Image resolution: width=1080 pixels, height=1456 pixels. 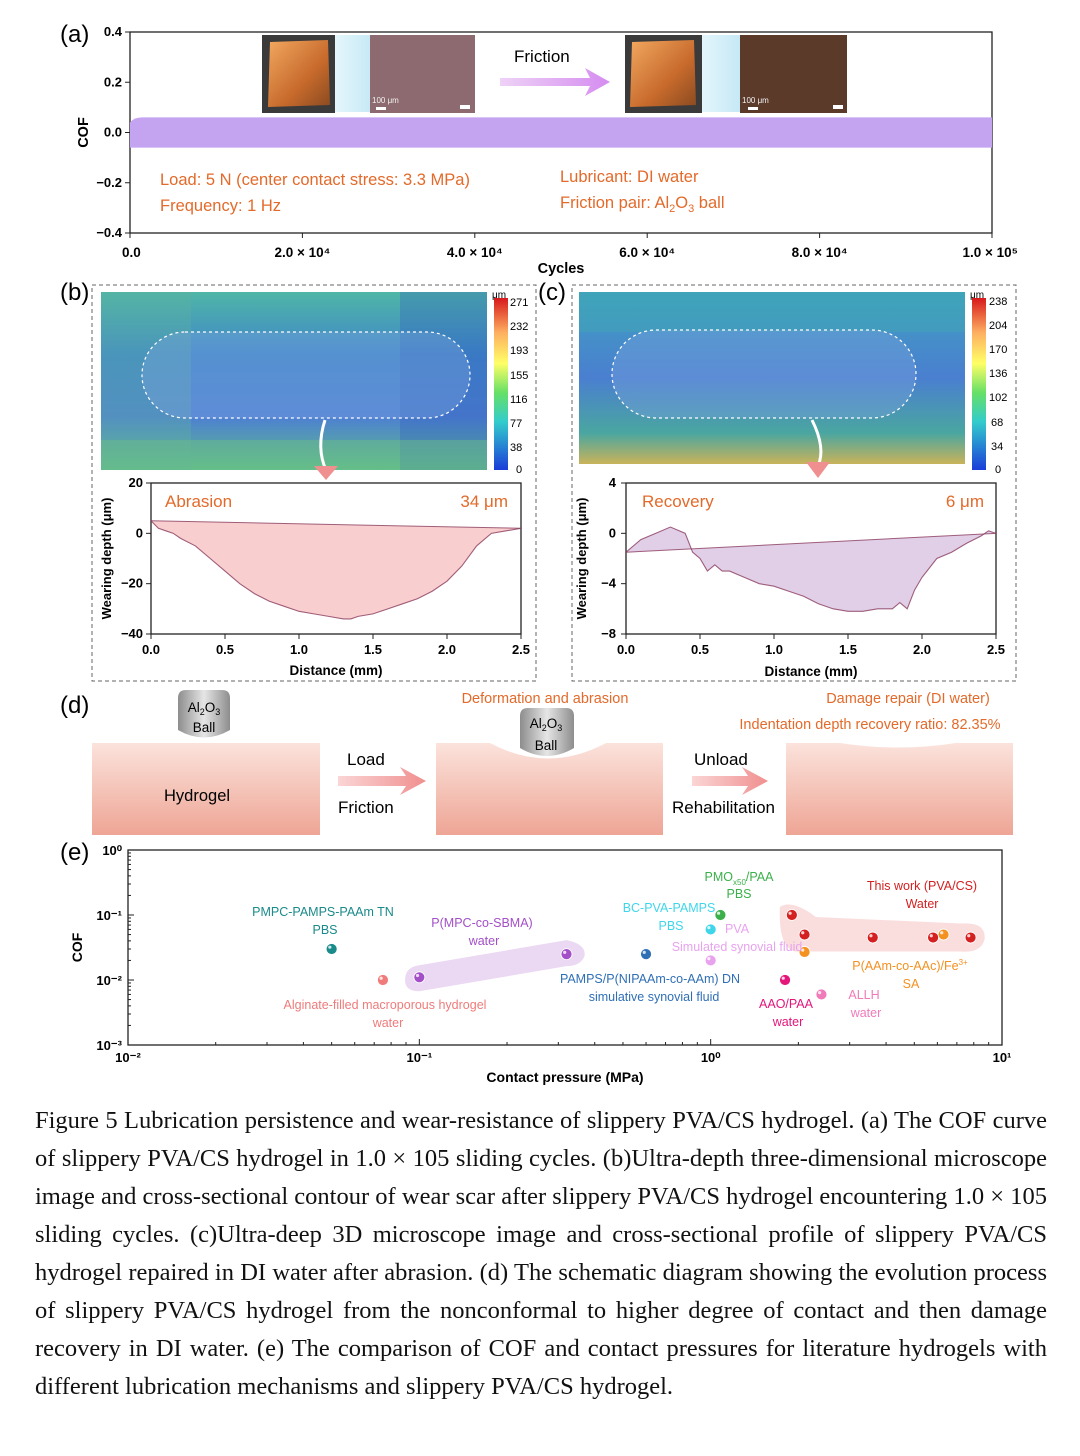 What do you see at coordinates (990, 252) in the screenshot?
I see `x-tick-label: 1.0 × 10⁵` at bounding box center [990, 252].